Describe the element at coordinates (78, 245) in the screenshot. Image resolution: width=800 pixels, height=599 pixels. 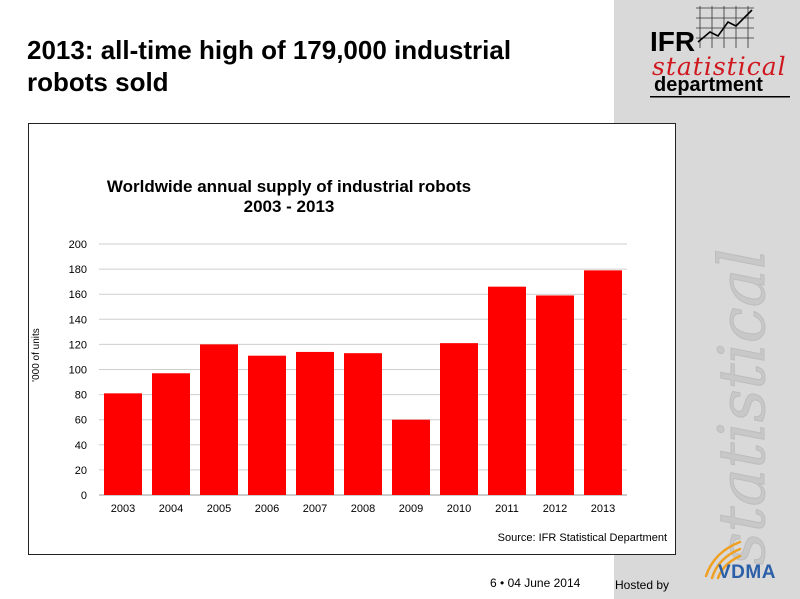
I see `y-tick-label: 200` at that location.